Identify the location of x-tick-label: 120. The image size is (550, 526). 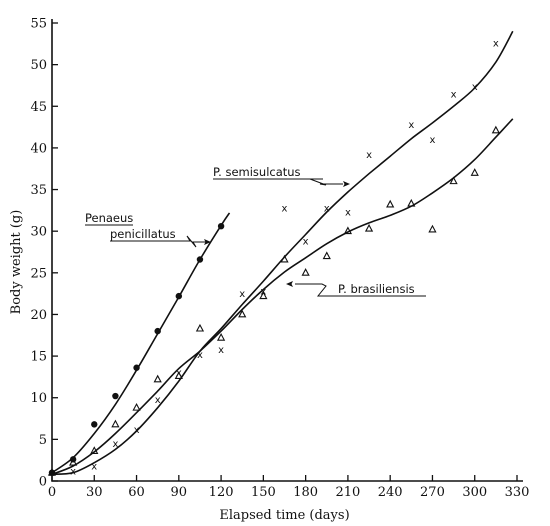
(221, 492).